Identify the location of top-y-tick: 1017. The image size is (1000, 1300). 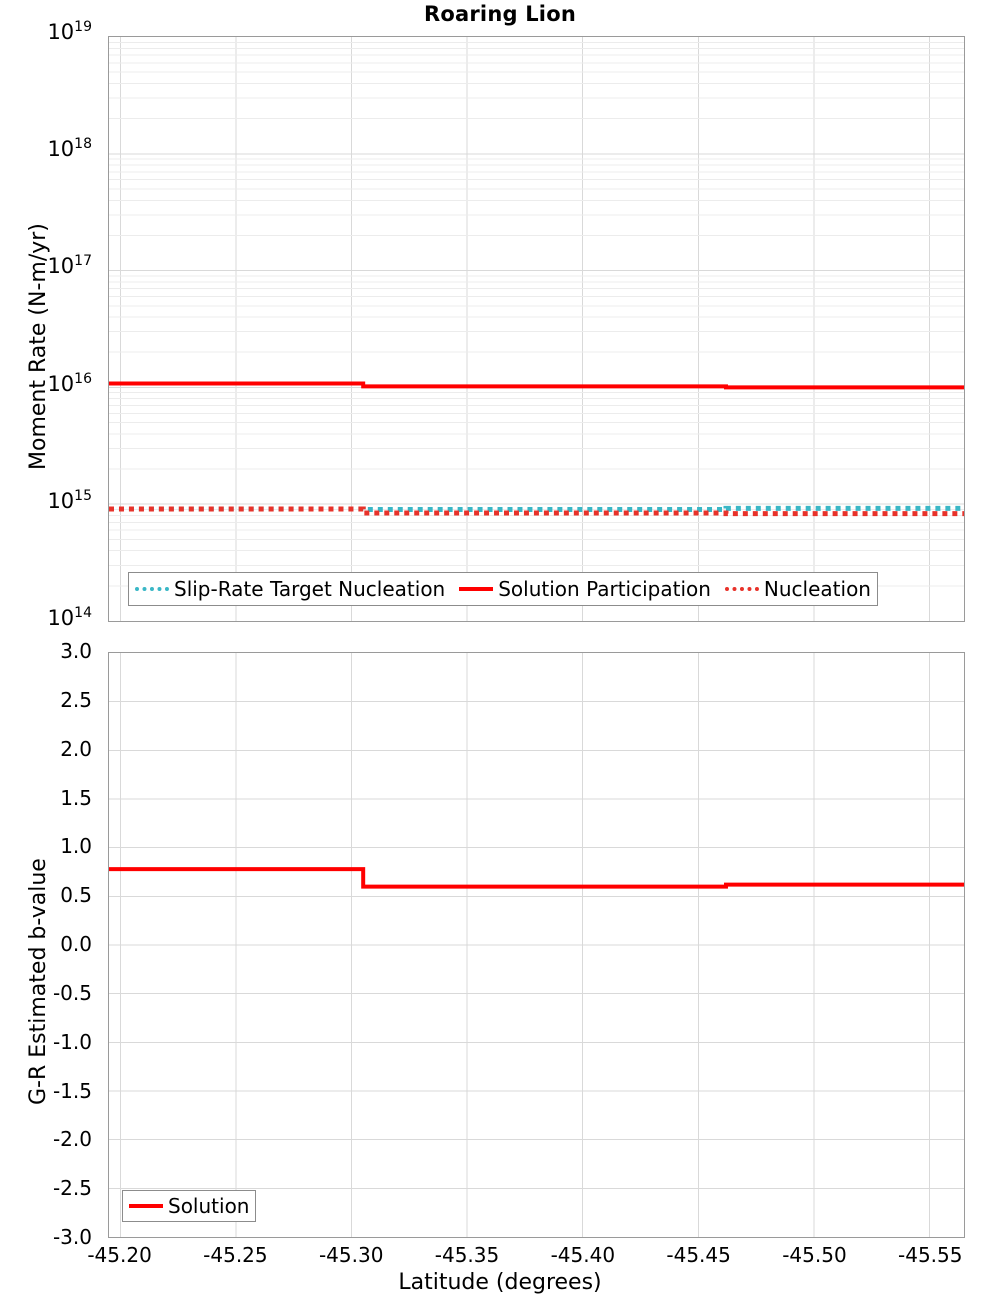
(69, 266).